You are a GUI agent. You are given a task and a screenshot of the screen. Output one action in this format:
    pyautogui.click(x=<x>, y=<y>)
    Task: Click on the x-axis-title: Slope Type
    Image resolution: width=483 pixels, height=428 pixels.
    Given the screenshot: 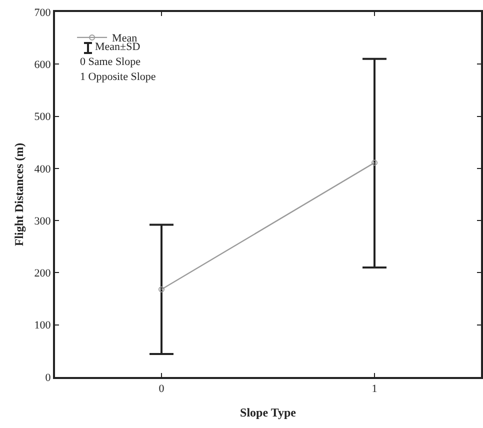 What is the action you would take?
    pyautogui.click(x=268, y=413)
    